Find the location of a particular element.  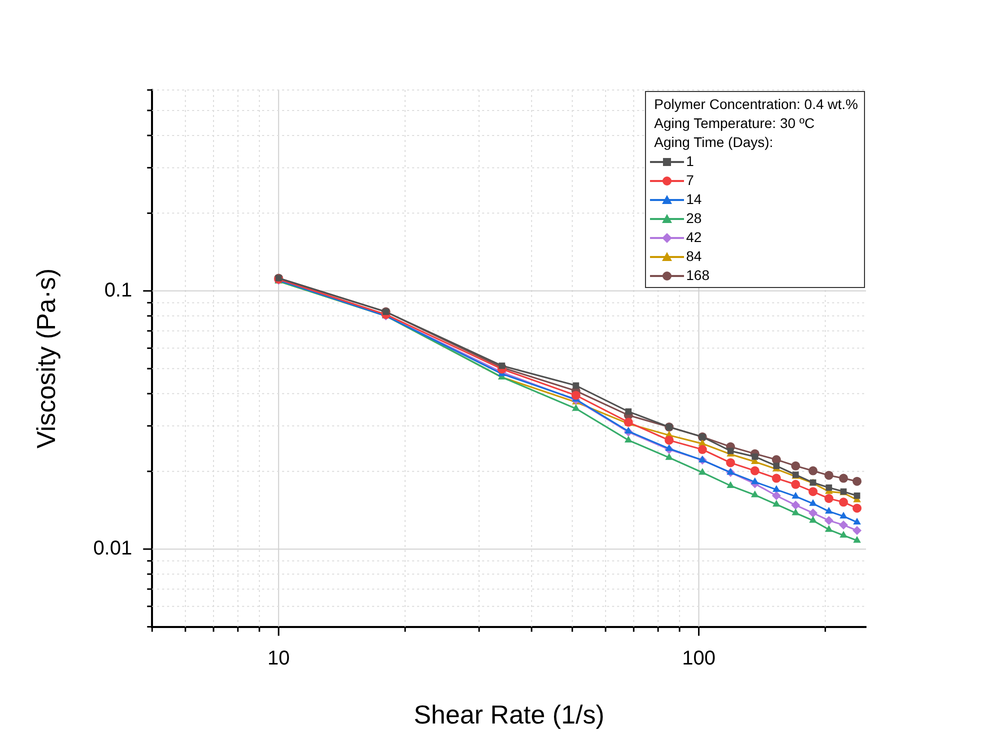

legend-label: 1 is located at coordinates (690, 161).